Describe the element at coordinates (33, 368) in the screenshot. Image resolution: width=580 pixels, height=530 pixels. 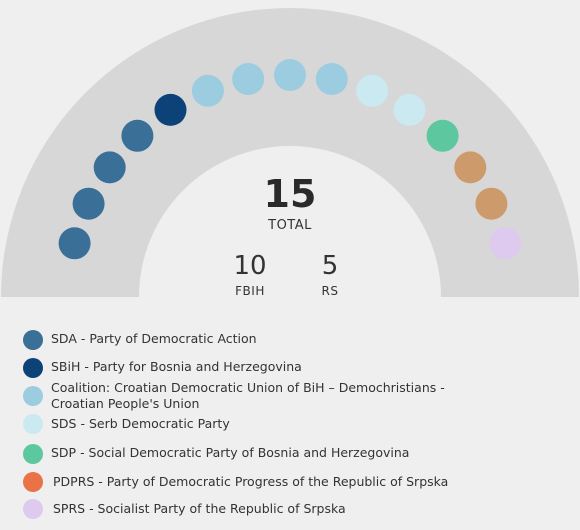
I see `legend-swatch-sbih` at that location.